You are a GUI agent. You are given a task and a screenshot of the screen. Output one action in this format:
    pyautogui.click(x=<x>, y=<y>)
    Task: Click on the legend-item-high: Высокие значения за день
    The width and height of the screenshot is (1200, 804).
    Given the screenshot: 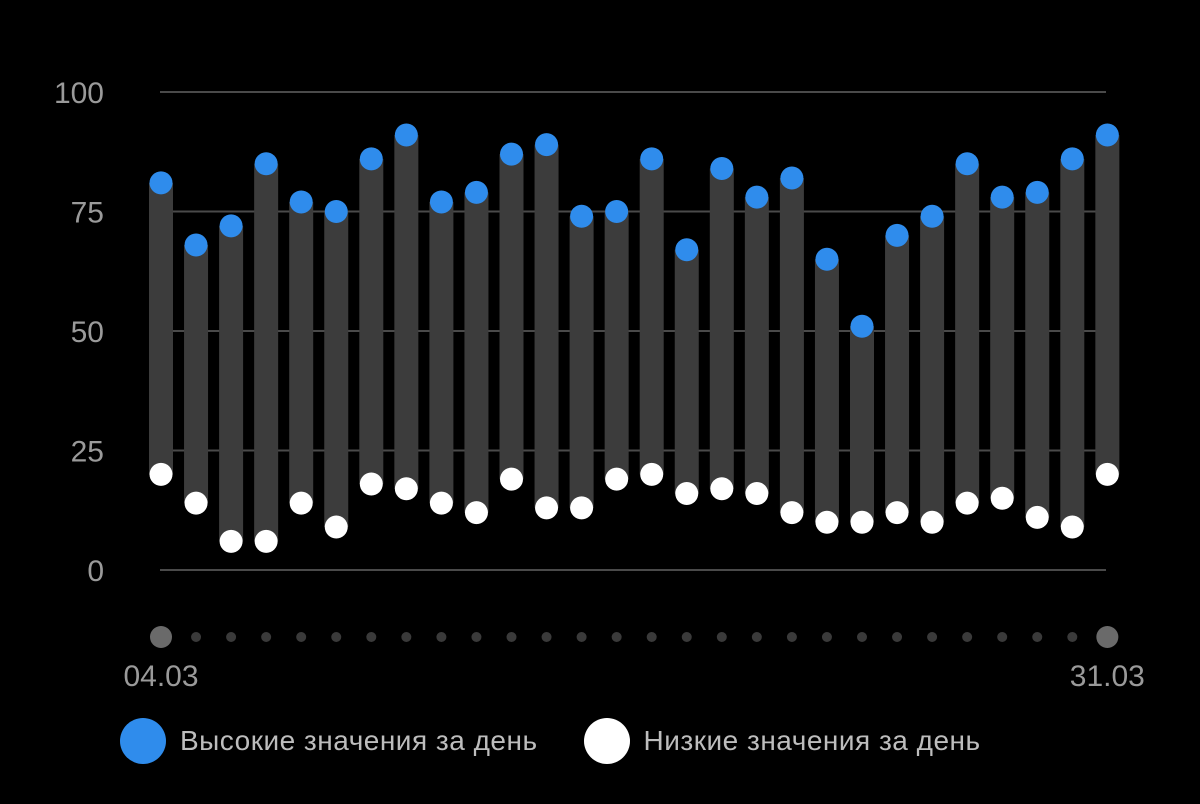 What is the action you would take?
    pyautogui.click(x=329, y=741)
    